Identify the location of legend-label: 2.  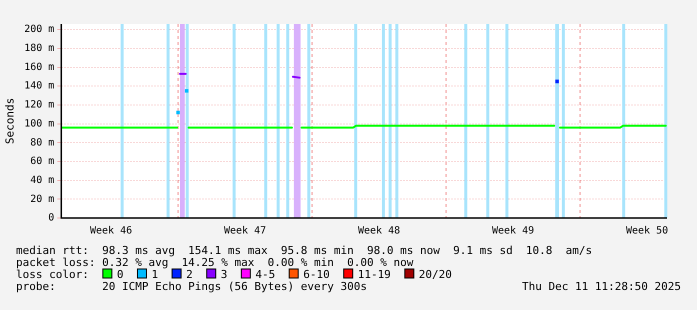
(189, 274).